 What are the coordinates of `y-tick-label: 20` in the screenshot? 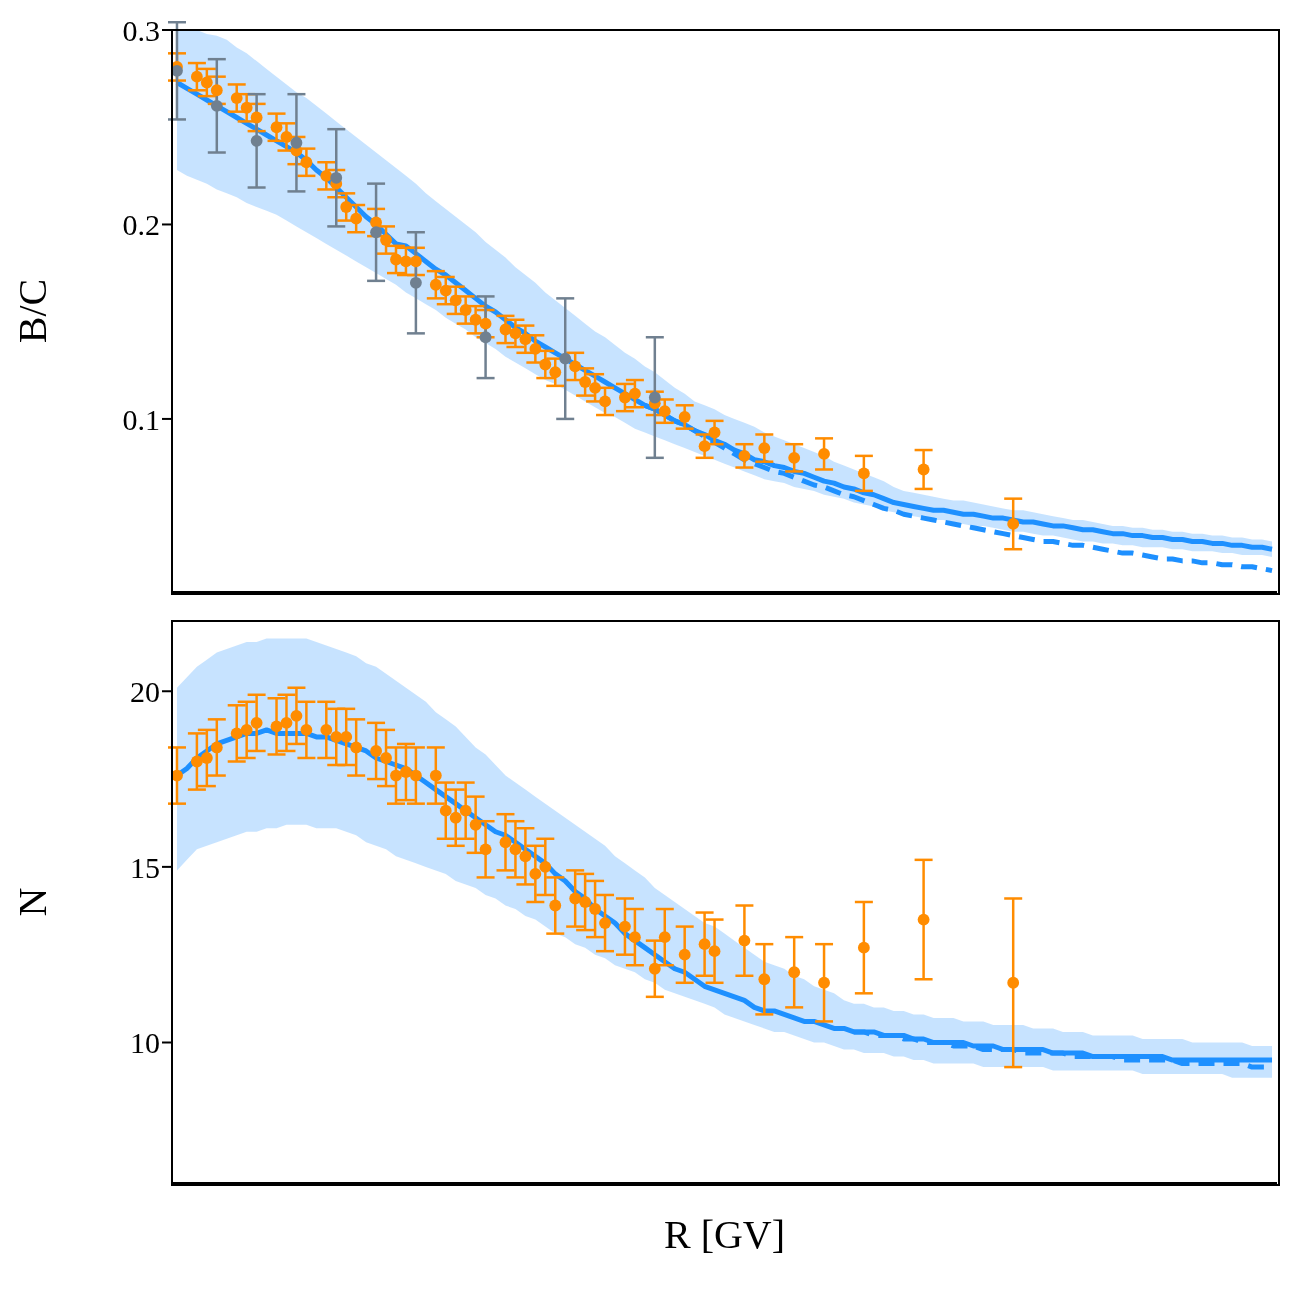 It's located at (145, 691).